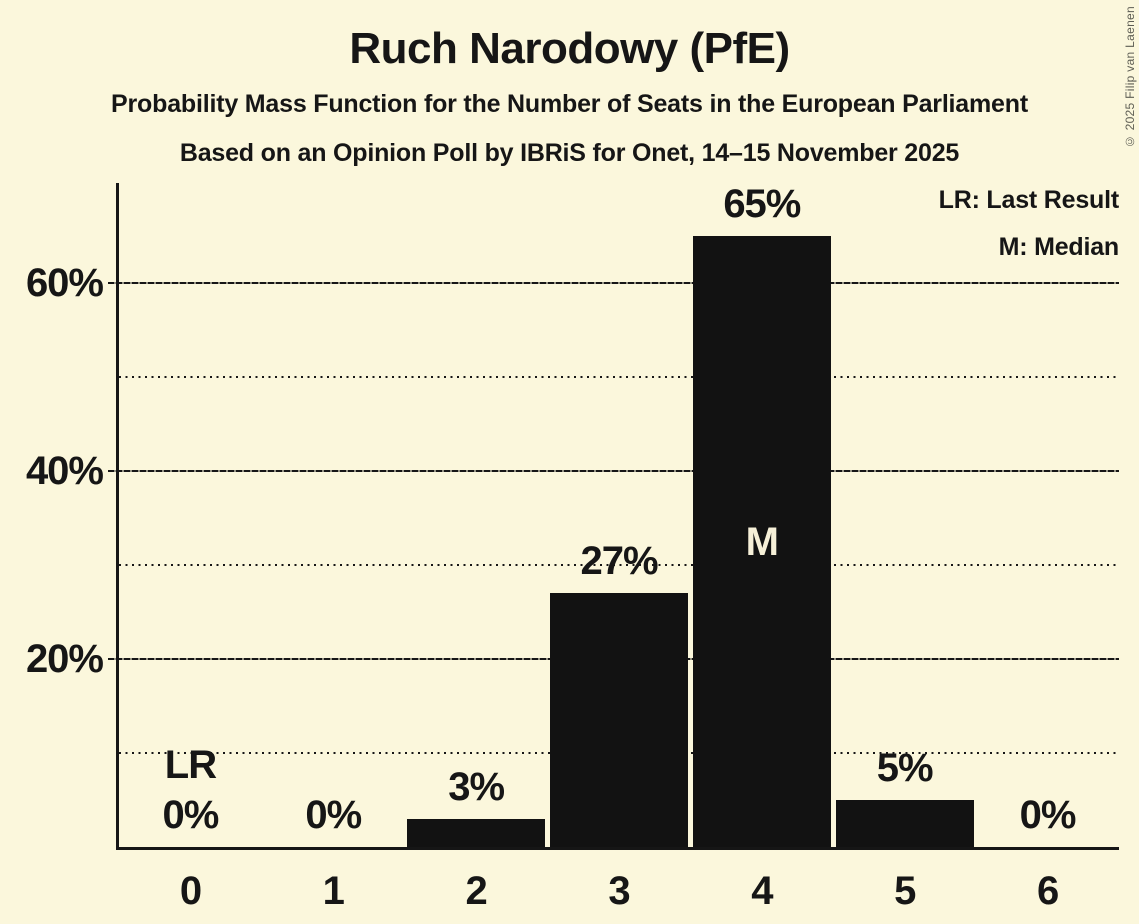  I want to click on x-tick-label: 2, so click(476, 891).